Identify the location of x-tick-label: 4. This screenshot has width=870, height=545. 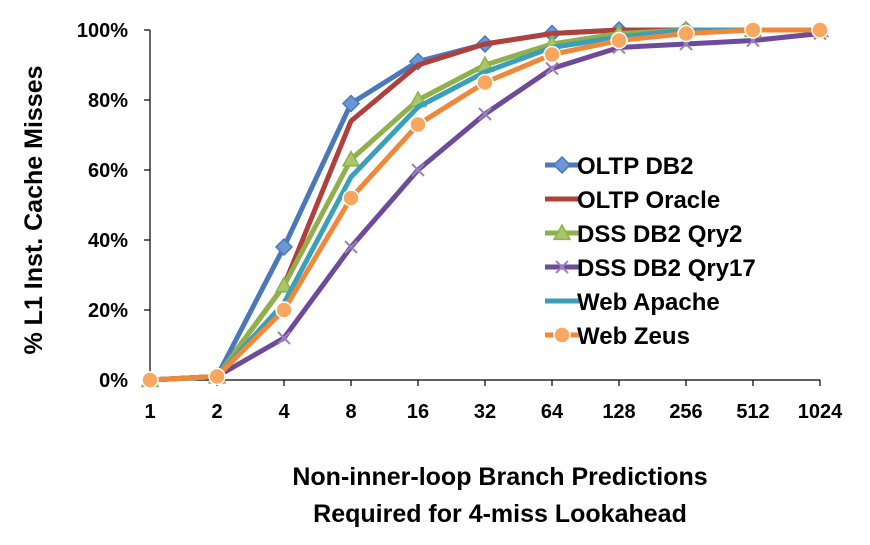
(284, 412).